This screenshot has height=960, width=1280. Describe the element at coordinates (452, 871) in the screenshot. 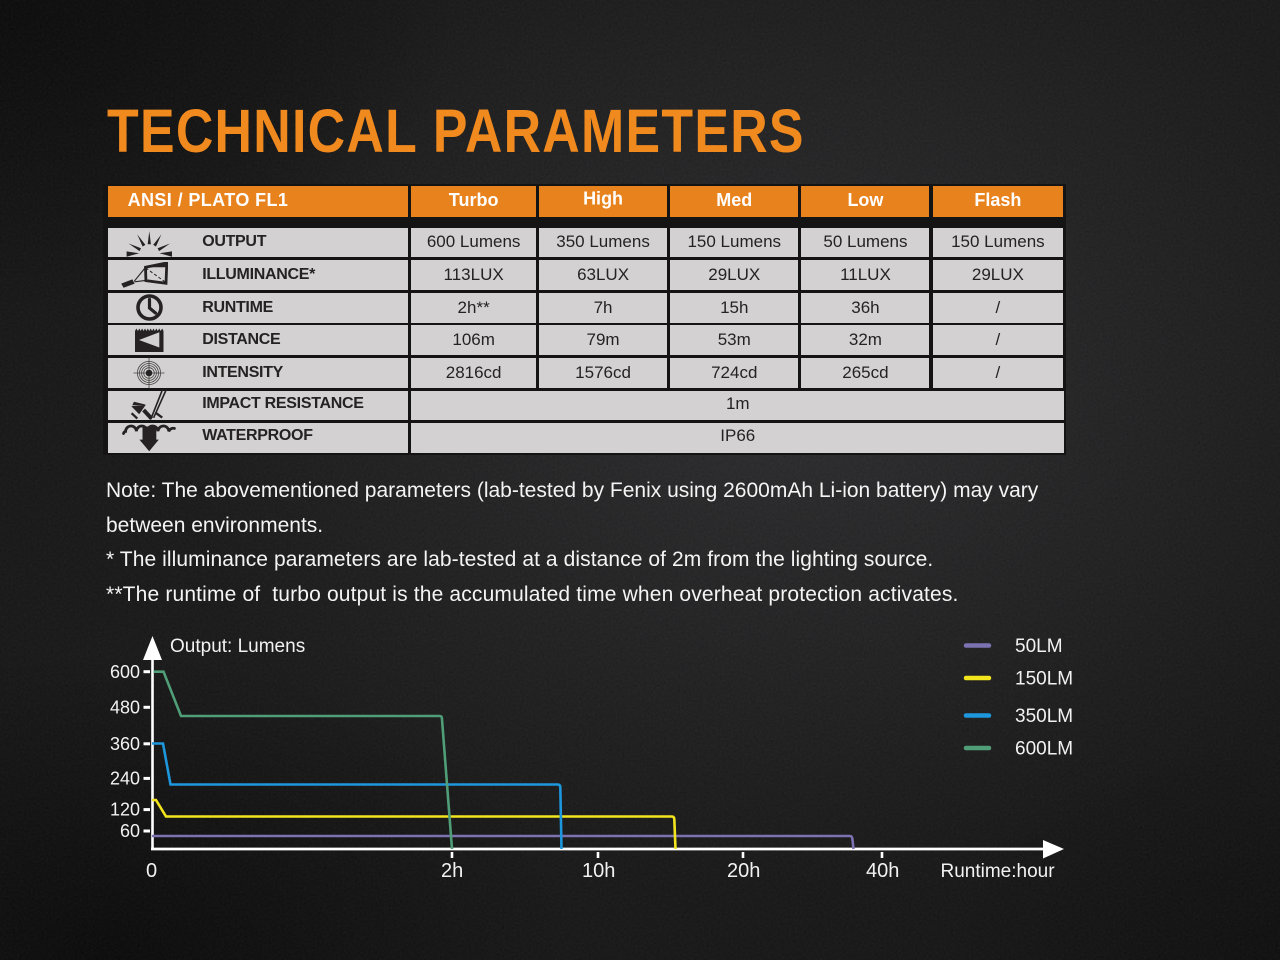

I see `svg-text: 2h` at that location.